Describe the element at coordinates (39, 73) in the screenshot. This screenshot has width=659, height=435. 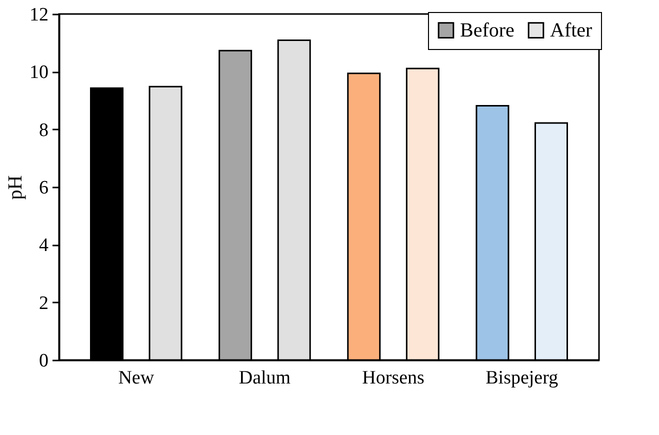
I see `y-tick-label: 10` at that location.